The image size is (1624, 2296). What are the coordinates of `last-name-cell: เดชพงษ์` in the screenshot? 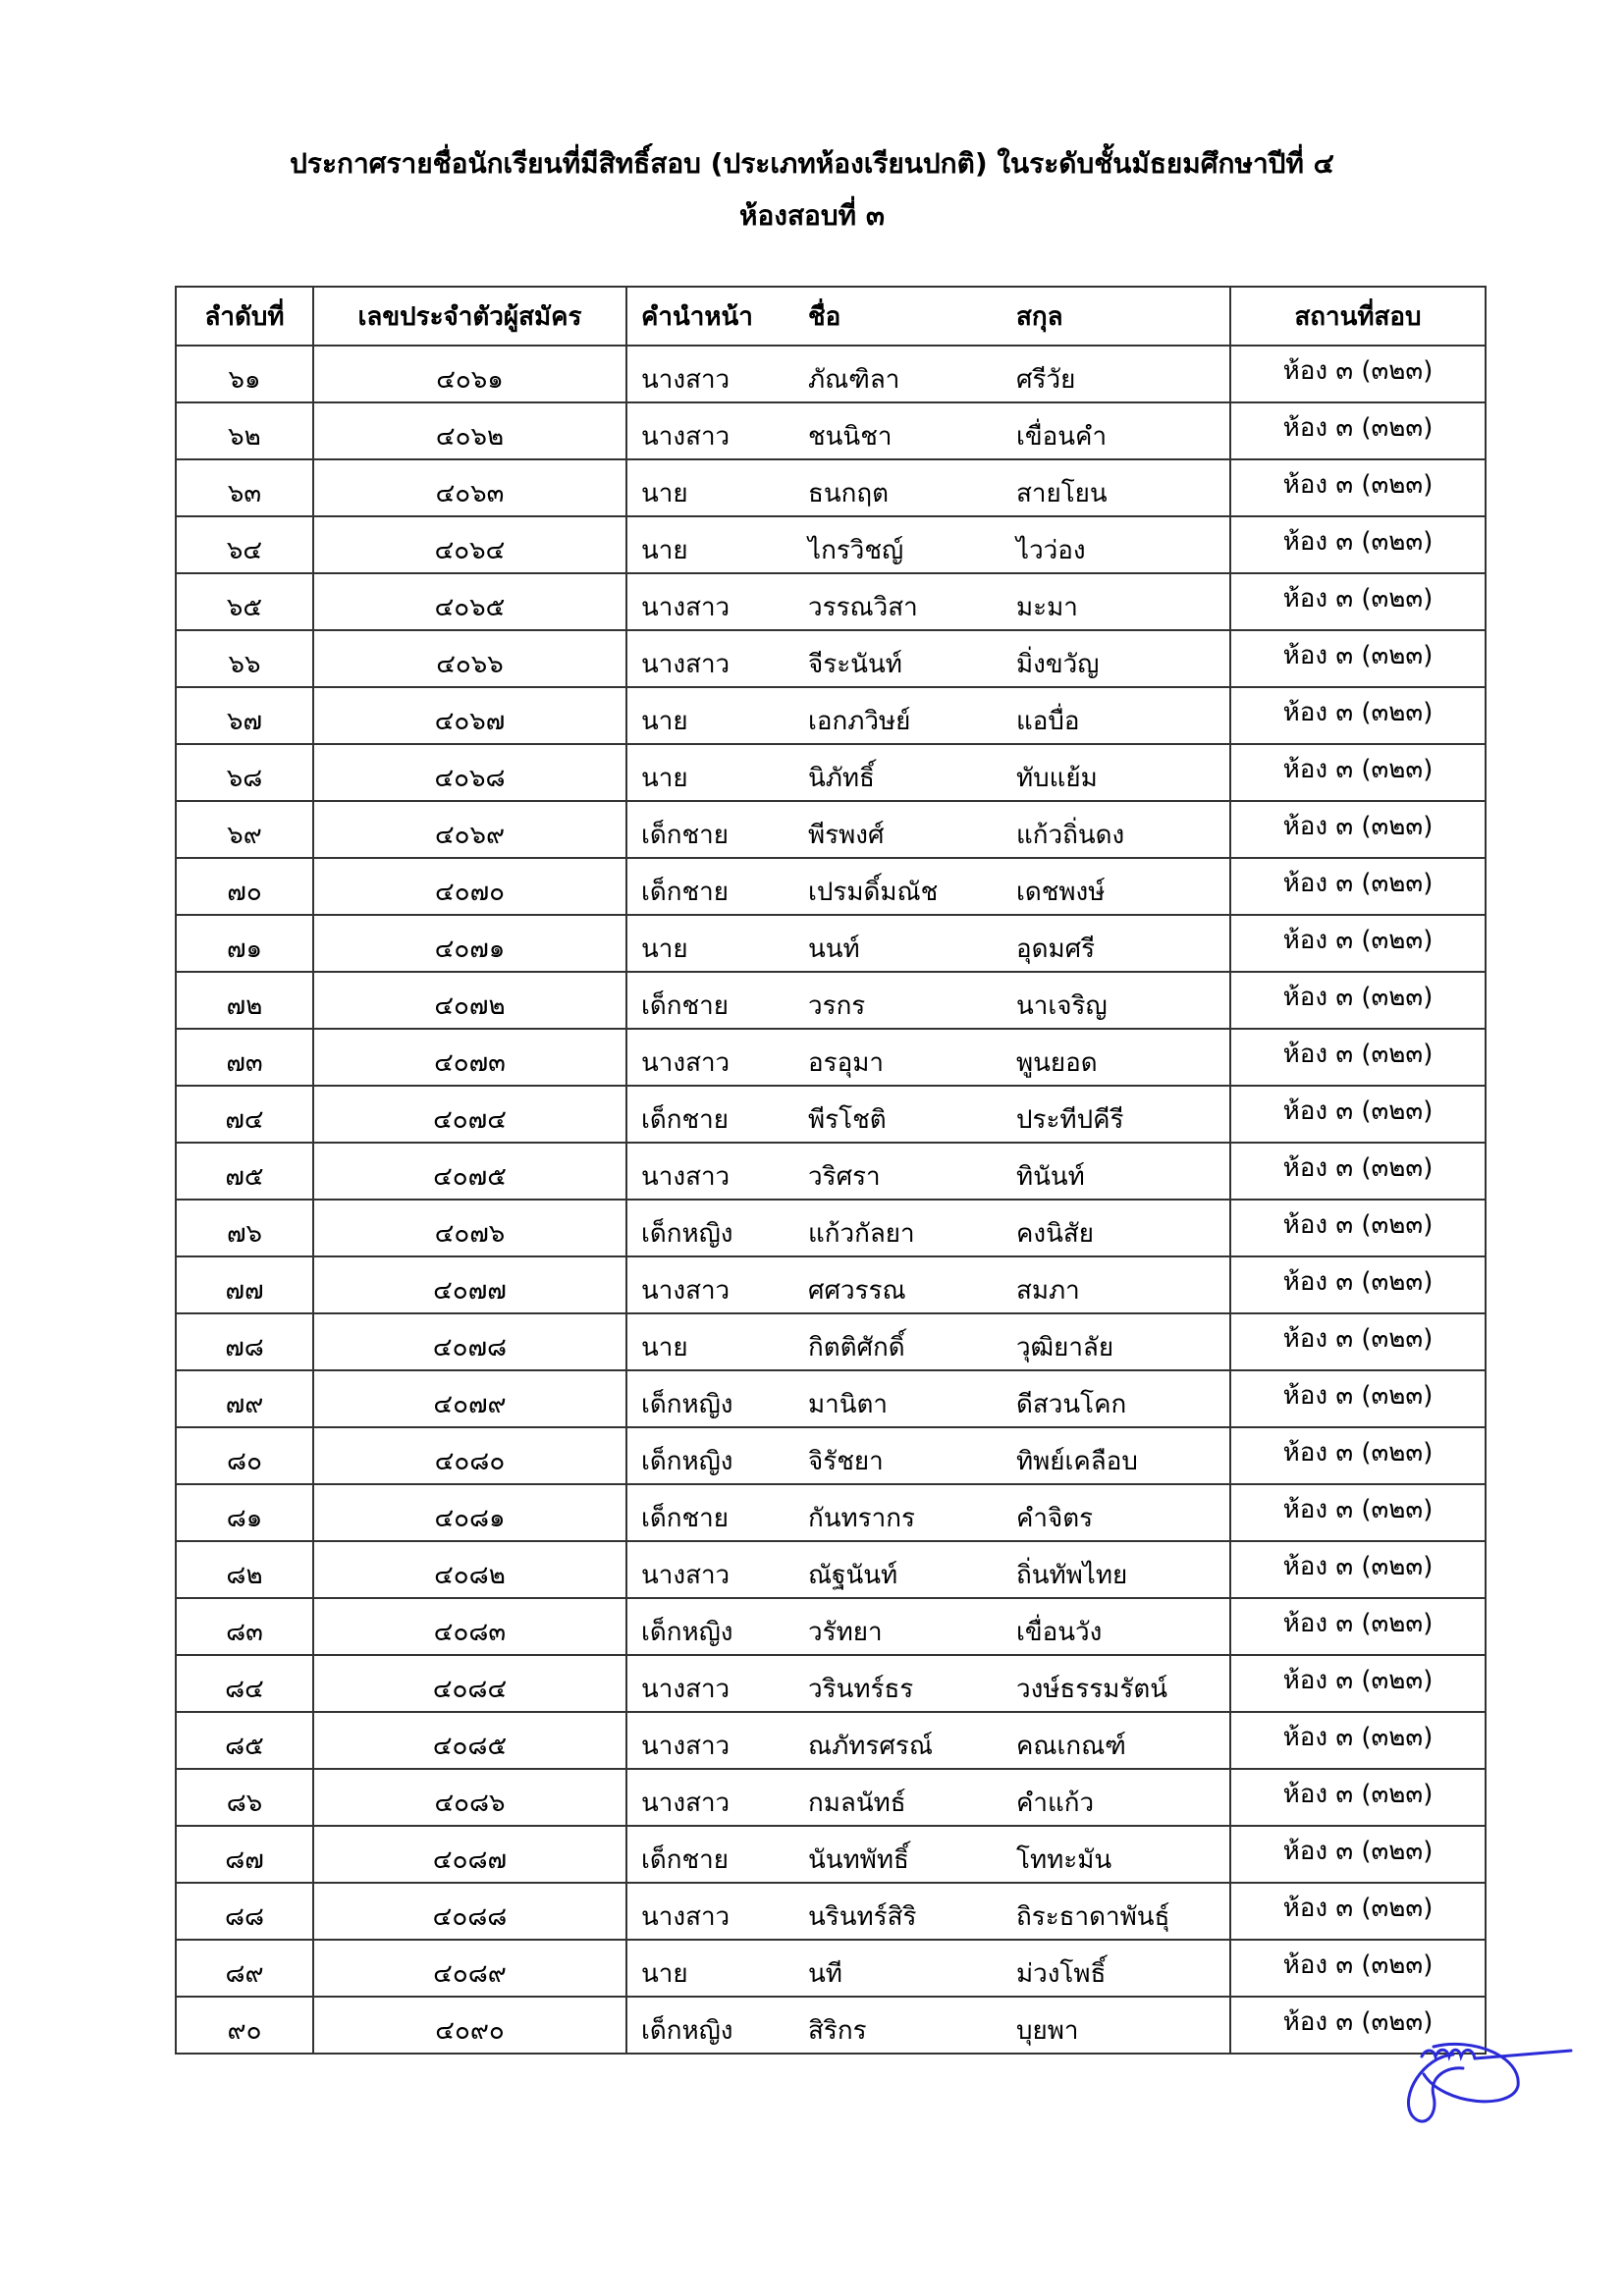 It's located at (1123, 886).